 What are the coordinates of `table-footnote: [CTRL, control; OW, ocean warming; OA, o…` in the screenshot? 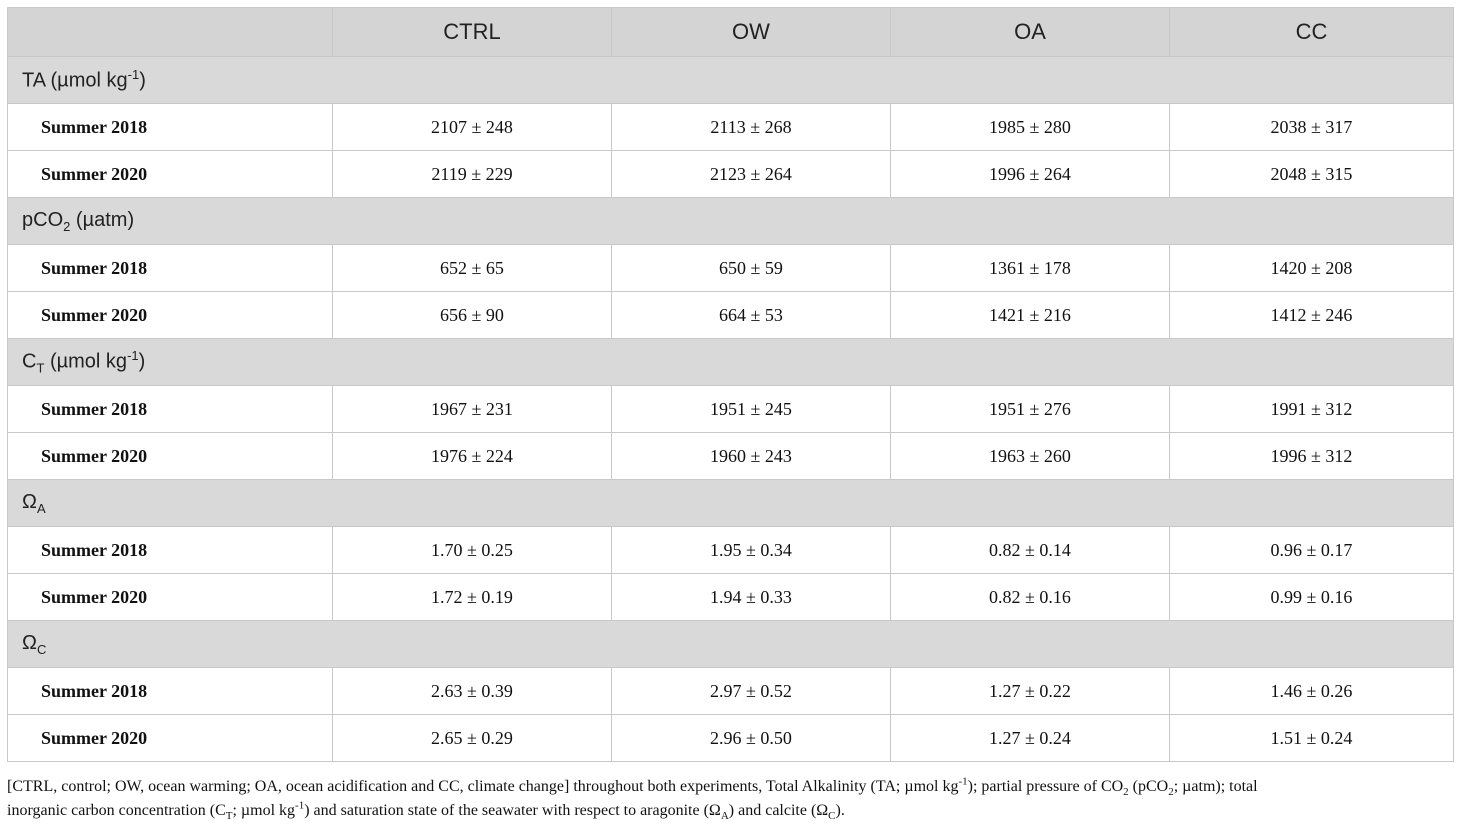 It's located at (632, 799).